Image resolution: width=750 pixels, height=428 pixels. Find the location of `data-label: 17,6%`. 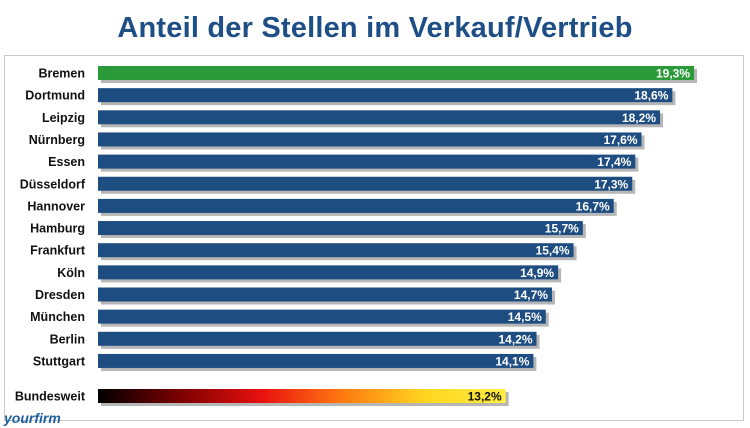

data-label: 17,6% is located at coordinates (620, 140).